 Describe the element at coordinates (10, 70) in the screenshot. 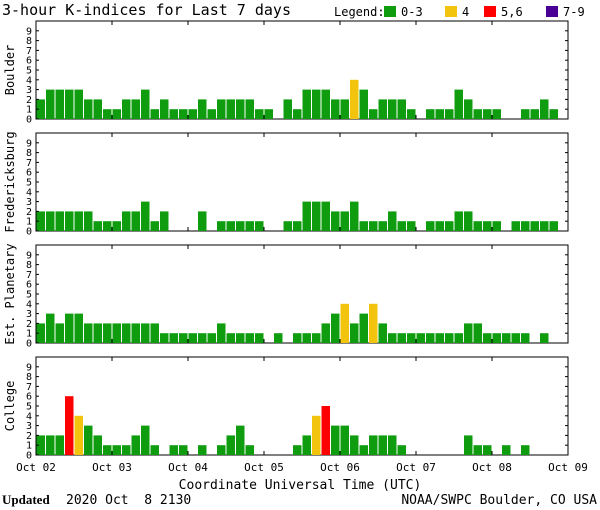

I see `panel-label: Boulder` at that location.